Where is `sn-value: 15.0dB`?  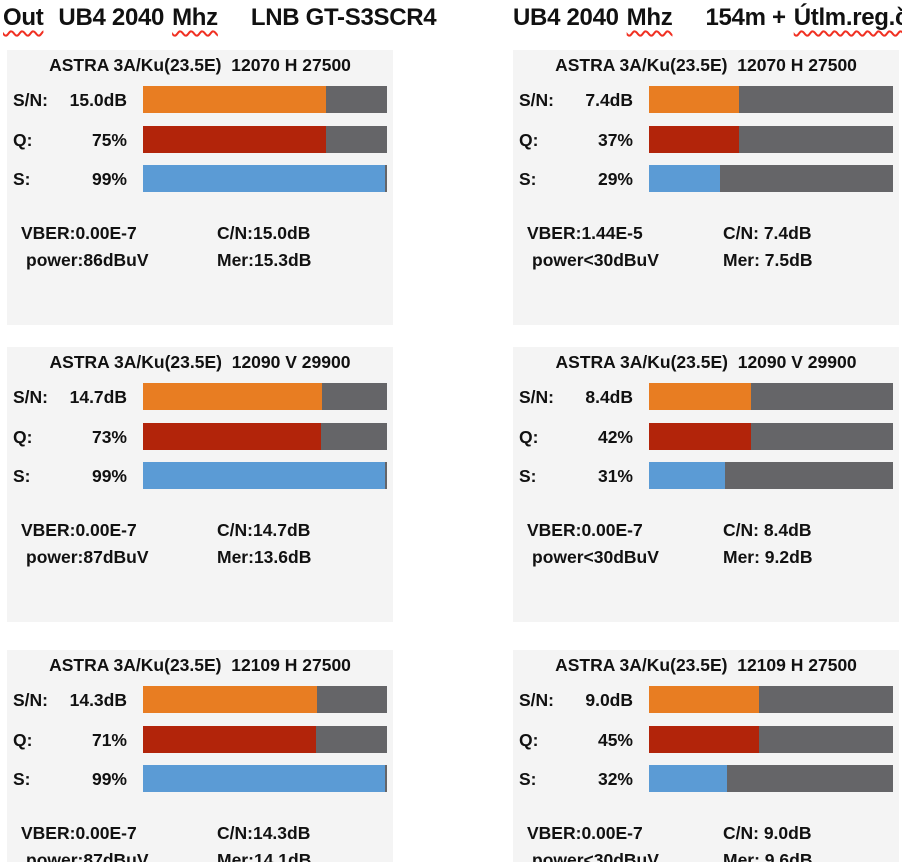
sn-value: 15.0dB is located at coordinates (98, 100).